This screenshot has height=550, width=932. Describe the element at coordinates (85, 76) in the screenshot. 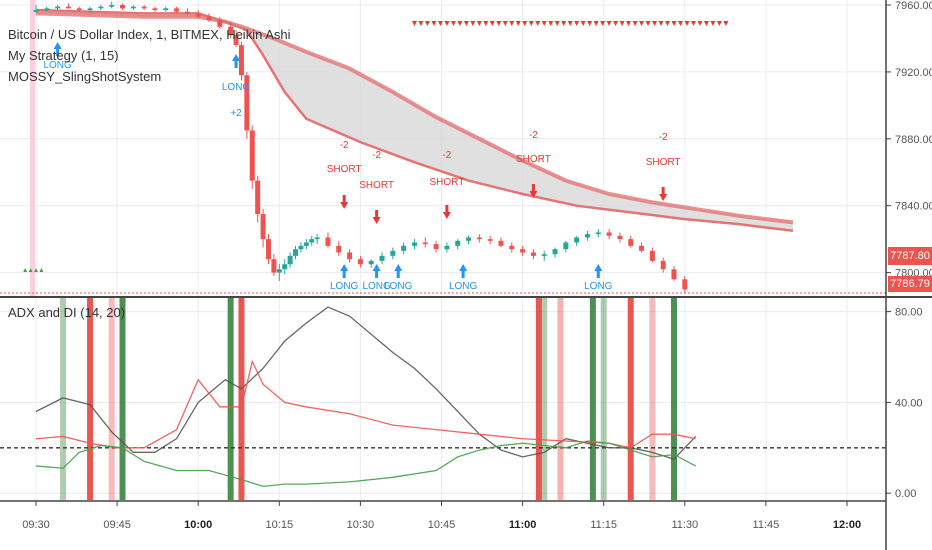

I see `indicator-legend: MOSSY_SlingShotSystem` at that location.